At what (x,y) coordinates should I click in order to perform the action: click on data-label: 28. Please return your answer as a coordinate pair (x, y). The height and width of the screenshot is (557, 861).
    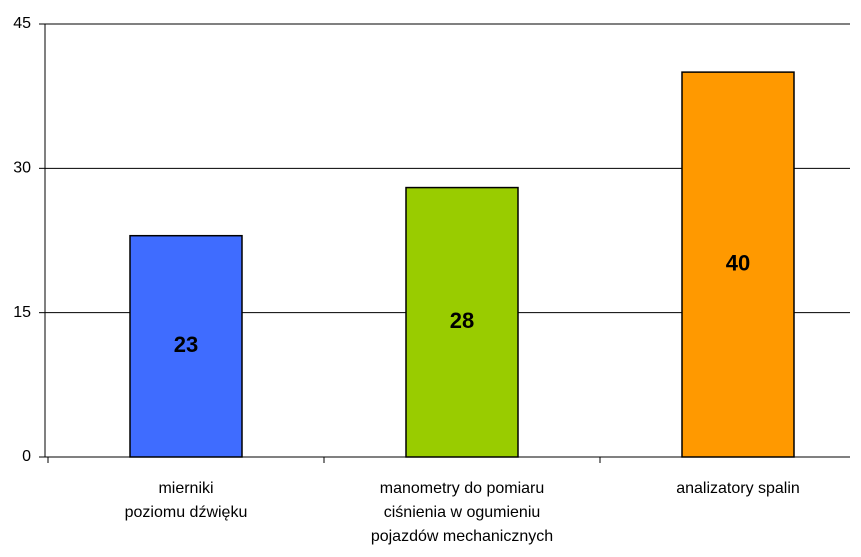
    Looking at the image, I should click on (462, 320).